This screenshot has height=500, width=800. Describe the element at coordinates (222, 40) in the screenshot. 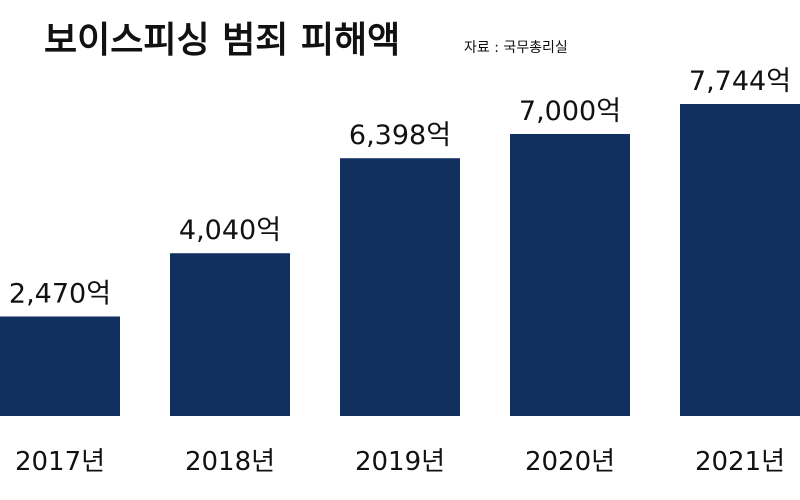

I see `chart-title: 보이스피싱 범죄 피해액` at that location.